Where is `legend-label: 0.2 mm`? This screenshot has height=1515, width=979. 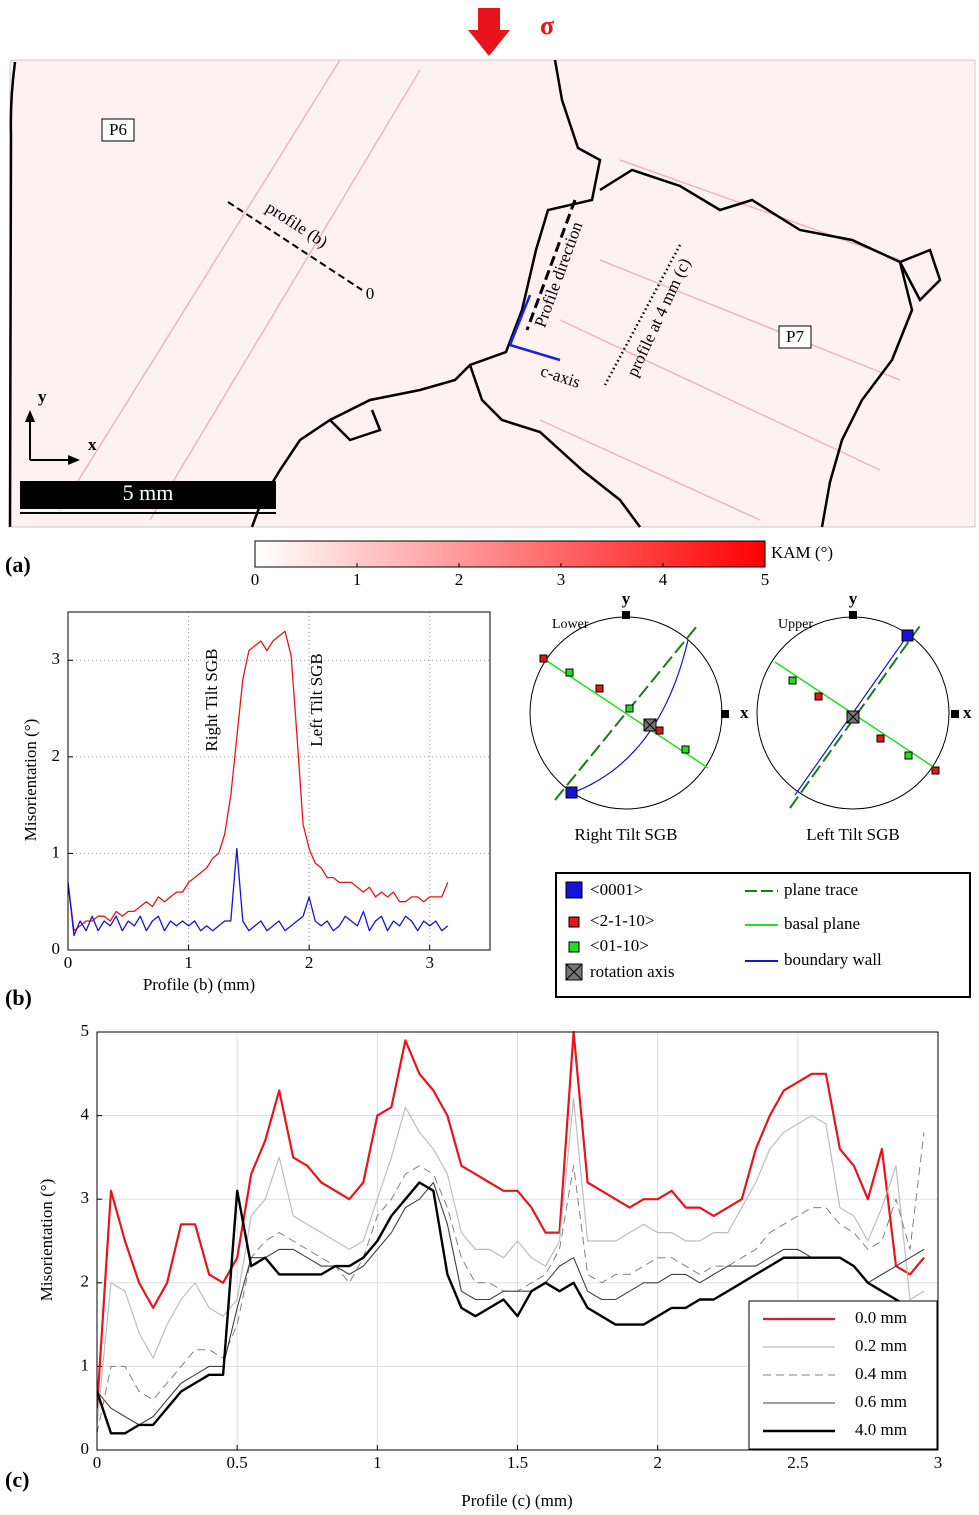 legend-label: 0.2 mm is located at coordinates (881, 1345).